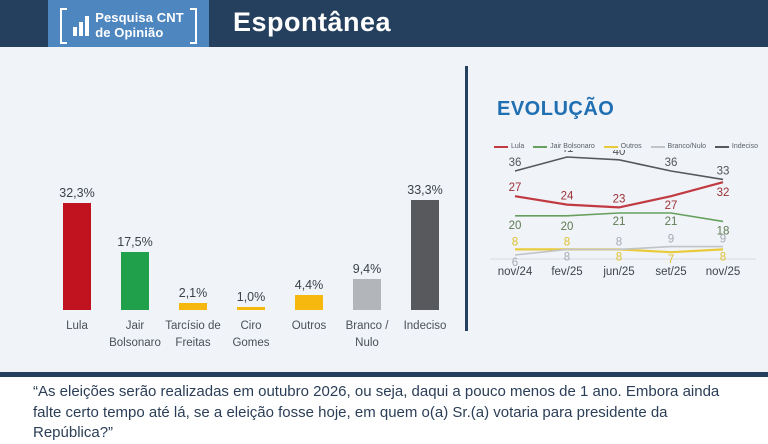  What do you see at coordinates (619, 154) in the screenshot?
I see `data-point-label: 40` at bounding box center [619, 154].